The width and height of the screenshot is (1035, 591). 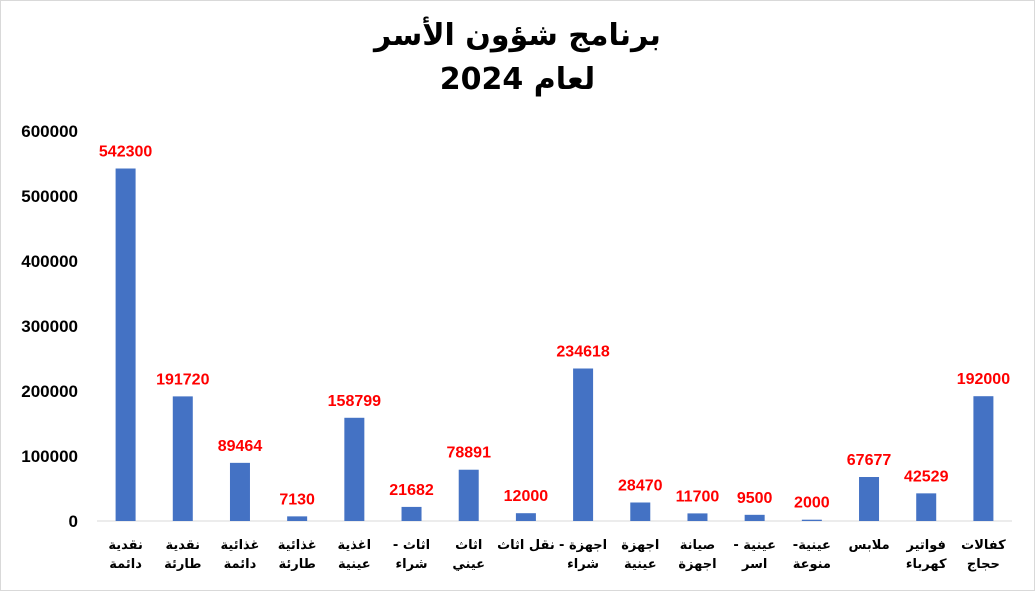 I want to click on data-label: 542300, so click(x=125, y=152).